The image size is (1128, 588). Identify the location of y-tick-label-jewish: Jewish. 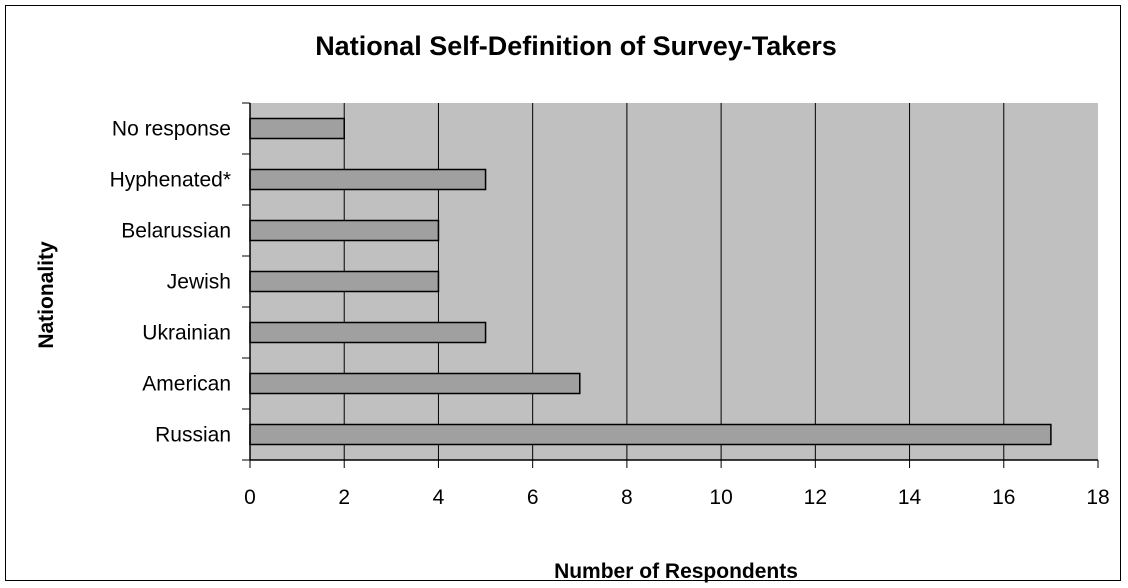
(199, 282).